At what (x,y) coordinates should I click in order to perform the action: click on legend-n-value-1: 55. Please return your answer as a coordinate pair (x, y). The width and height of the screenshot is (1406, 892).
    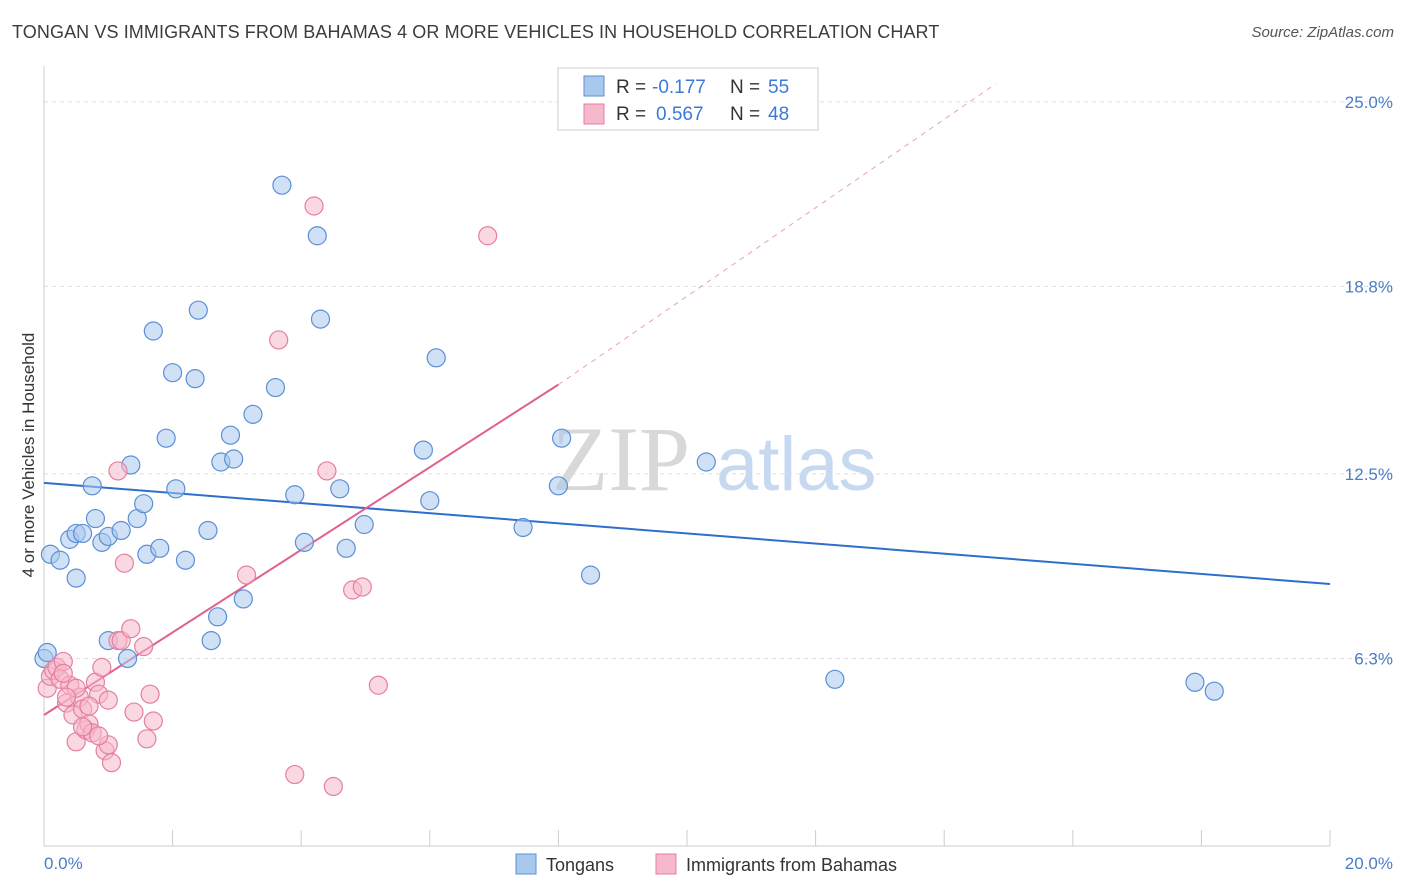
    Looking at the image, I should click on (778, 87).